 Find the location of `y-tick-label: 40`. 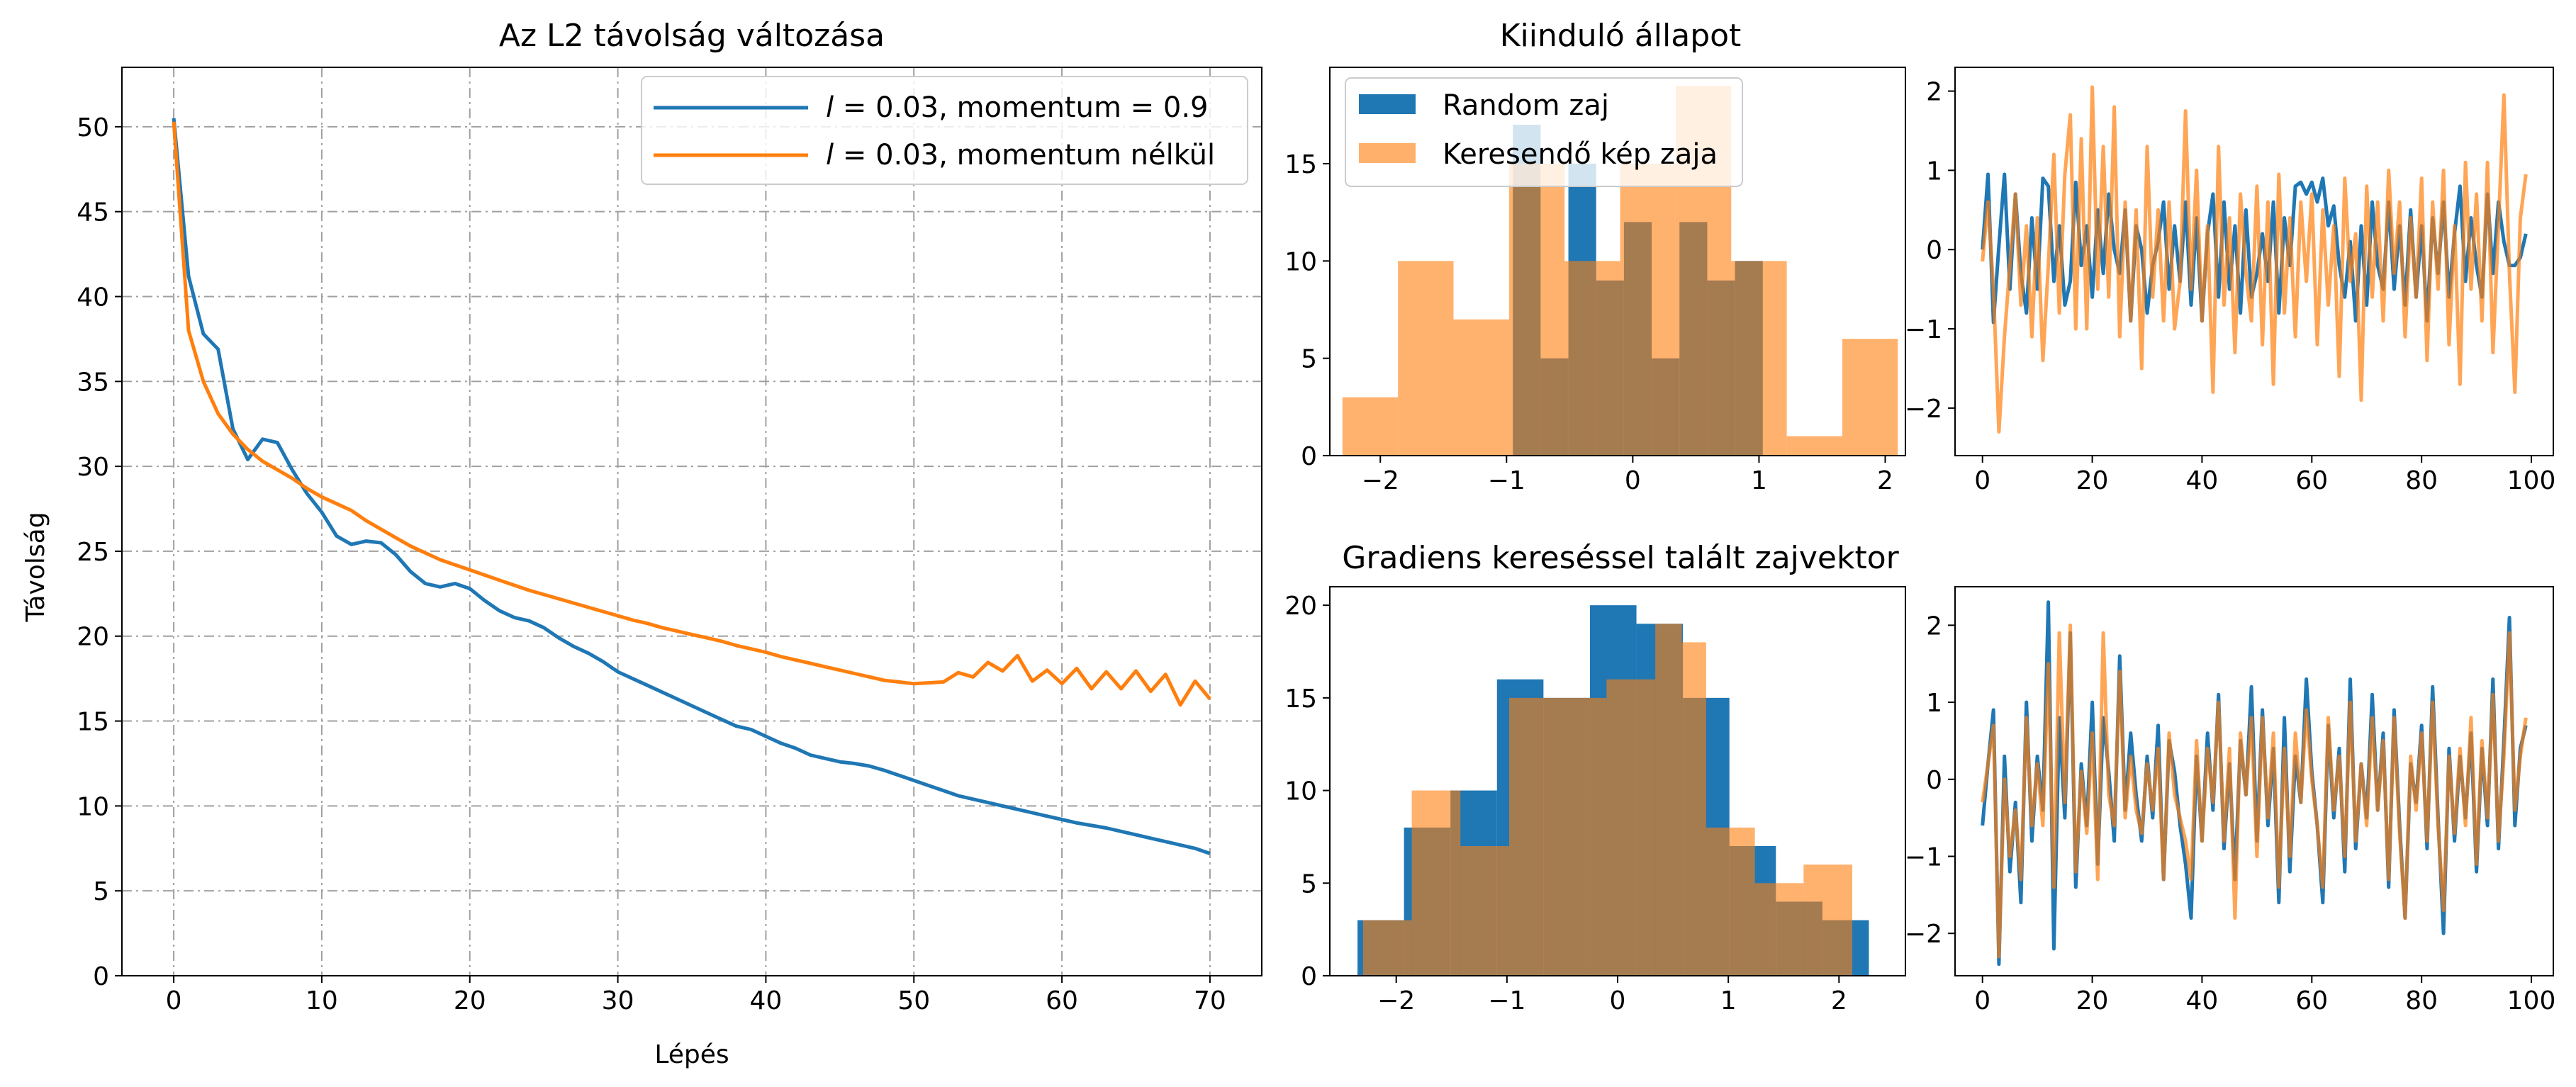

y-tick-label: 40 is located at coordinates (93, 297).